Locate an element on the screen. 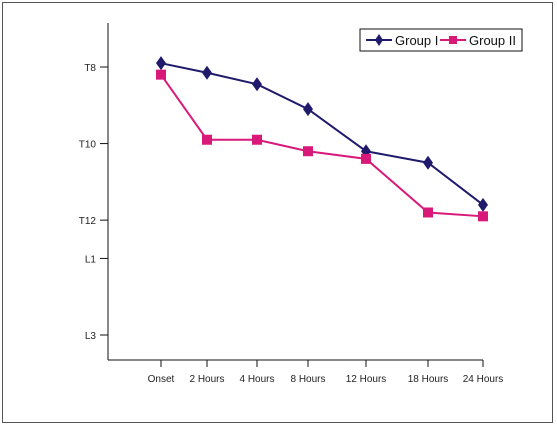 The height and width of the screenshot is (427, 557). x-tick-label: 2 Hours is located at coordinates (206, 379).